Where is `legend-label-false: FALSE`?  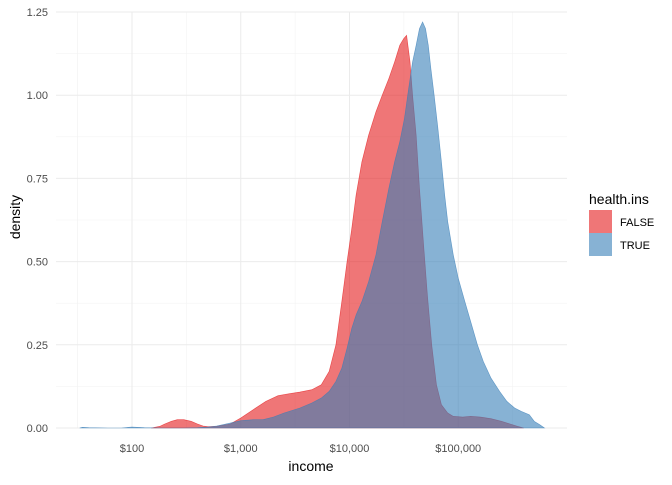
legend-label-false: FALSE is located at coordinates (637, 223).